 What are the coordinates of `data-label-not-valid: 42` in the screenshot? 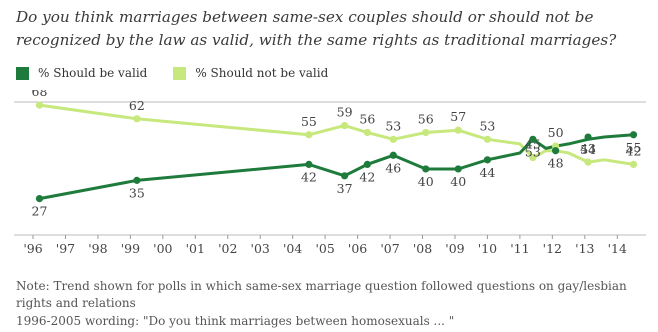 It's located at (634, 150).